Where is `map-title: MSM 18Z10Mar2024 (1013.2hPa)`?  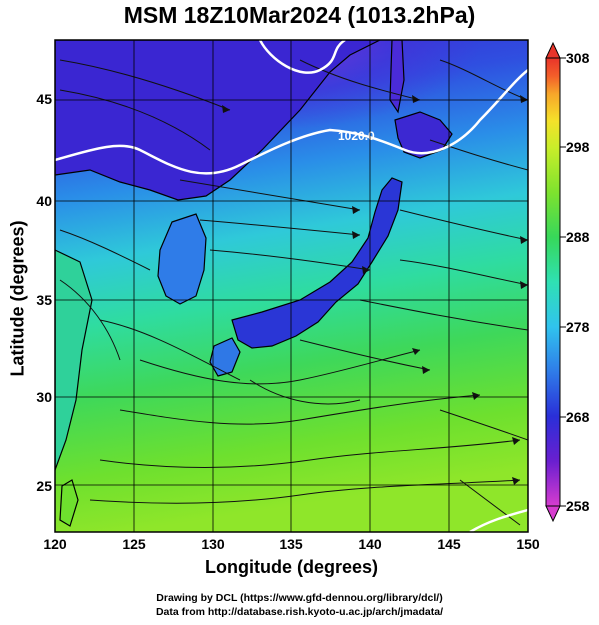
map-title: MSM 18Z10Mar2024 (1013.2hPa) is located at coordinates (299, 15).